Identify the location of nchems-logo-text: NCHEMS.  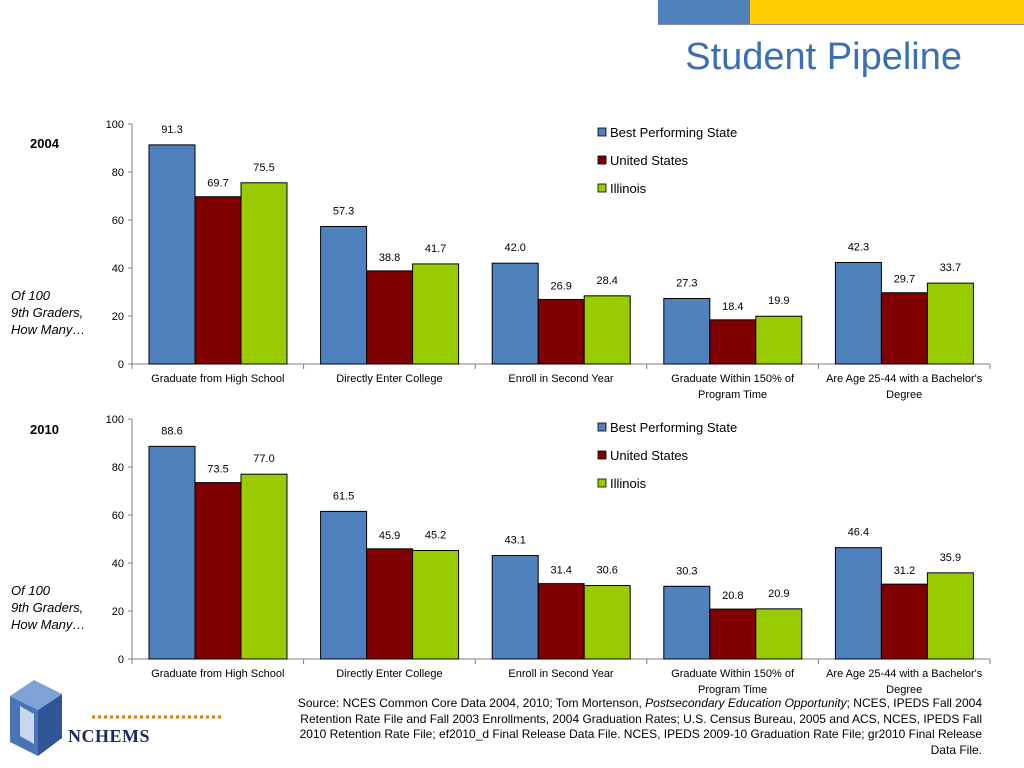
(109, 736).